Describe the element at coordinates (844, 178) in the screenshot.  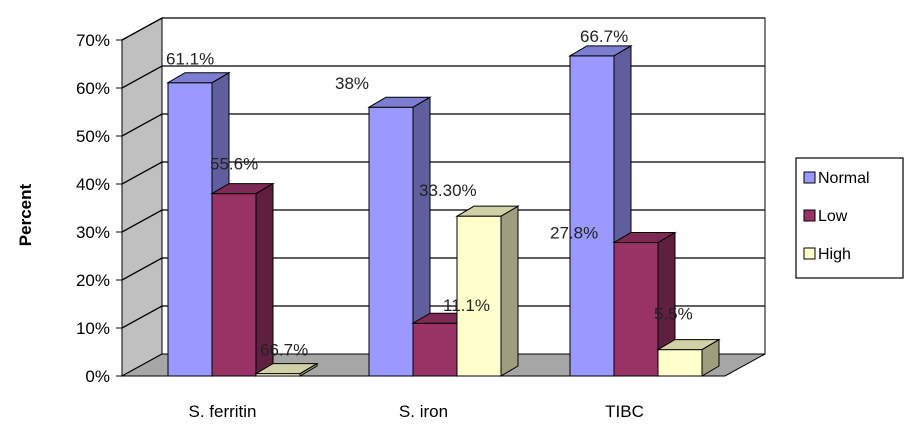
I see `legend-label: Normal` at that location.